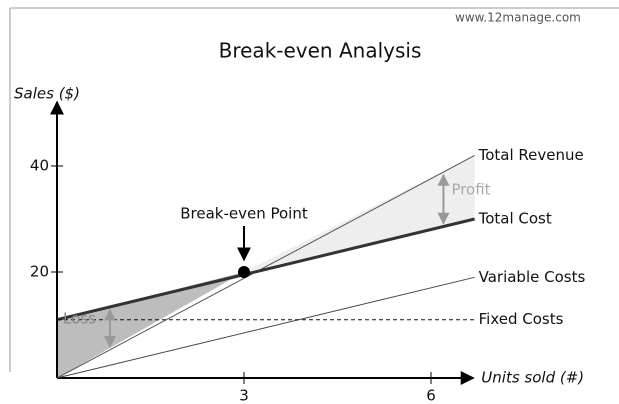  I want to click on x-axis-label: Units sold (#), so click(532, 378).